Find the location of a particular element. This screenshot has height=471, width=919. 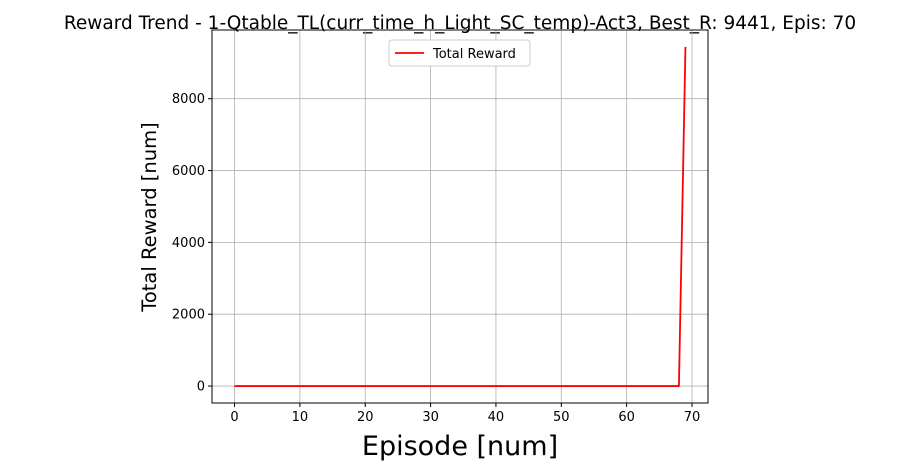

legend-box is located at coordinates (459, 53).